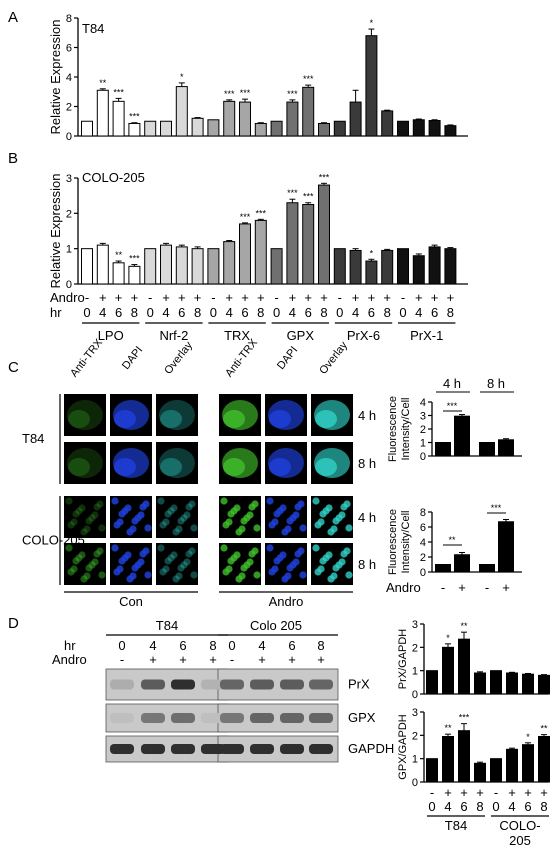 The width and height of the screenshot is (550, 856). I want to click on blot-andro-label: Andro, so click(69, 659).